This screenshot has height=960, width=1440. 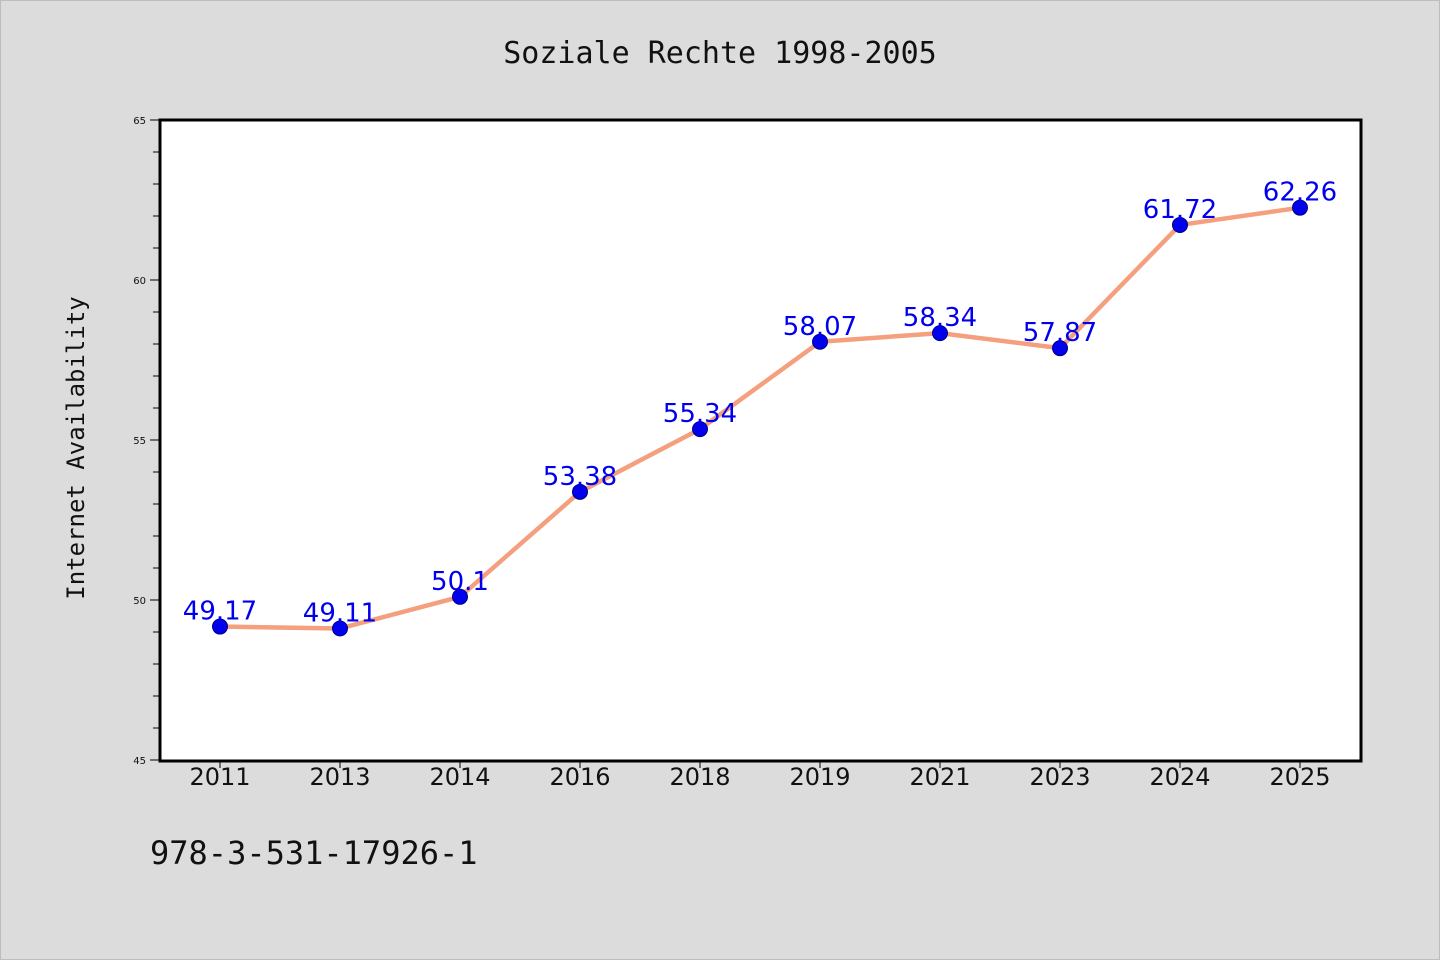 What do you see at coordinates (940, 318) in the screenshot?
I see `data-label: 58.34` at bounding box center [940, 318].